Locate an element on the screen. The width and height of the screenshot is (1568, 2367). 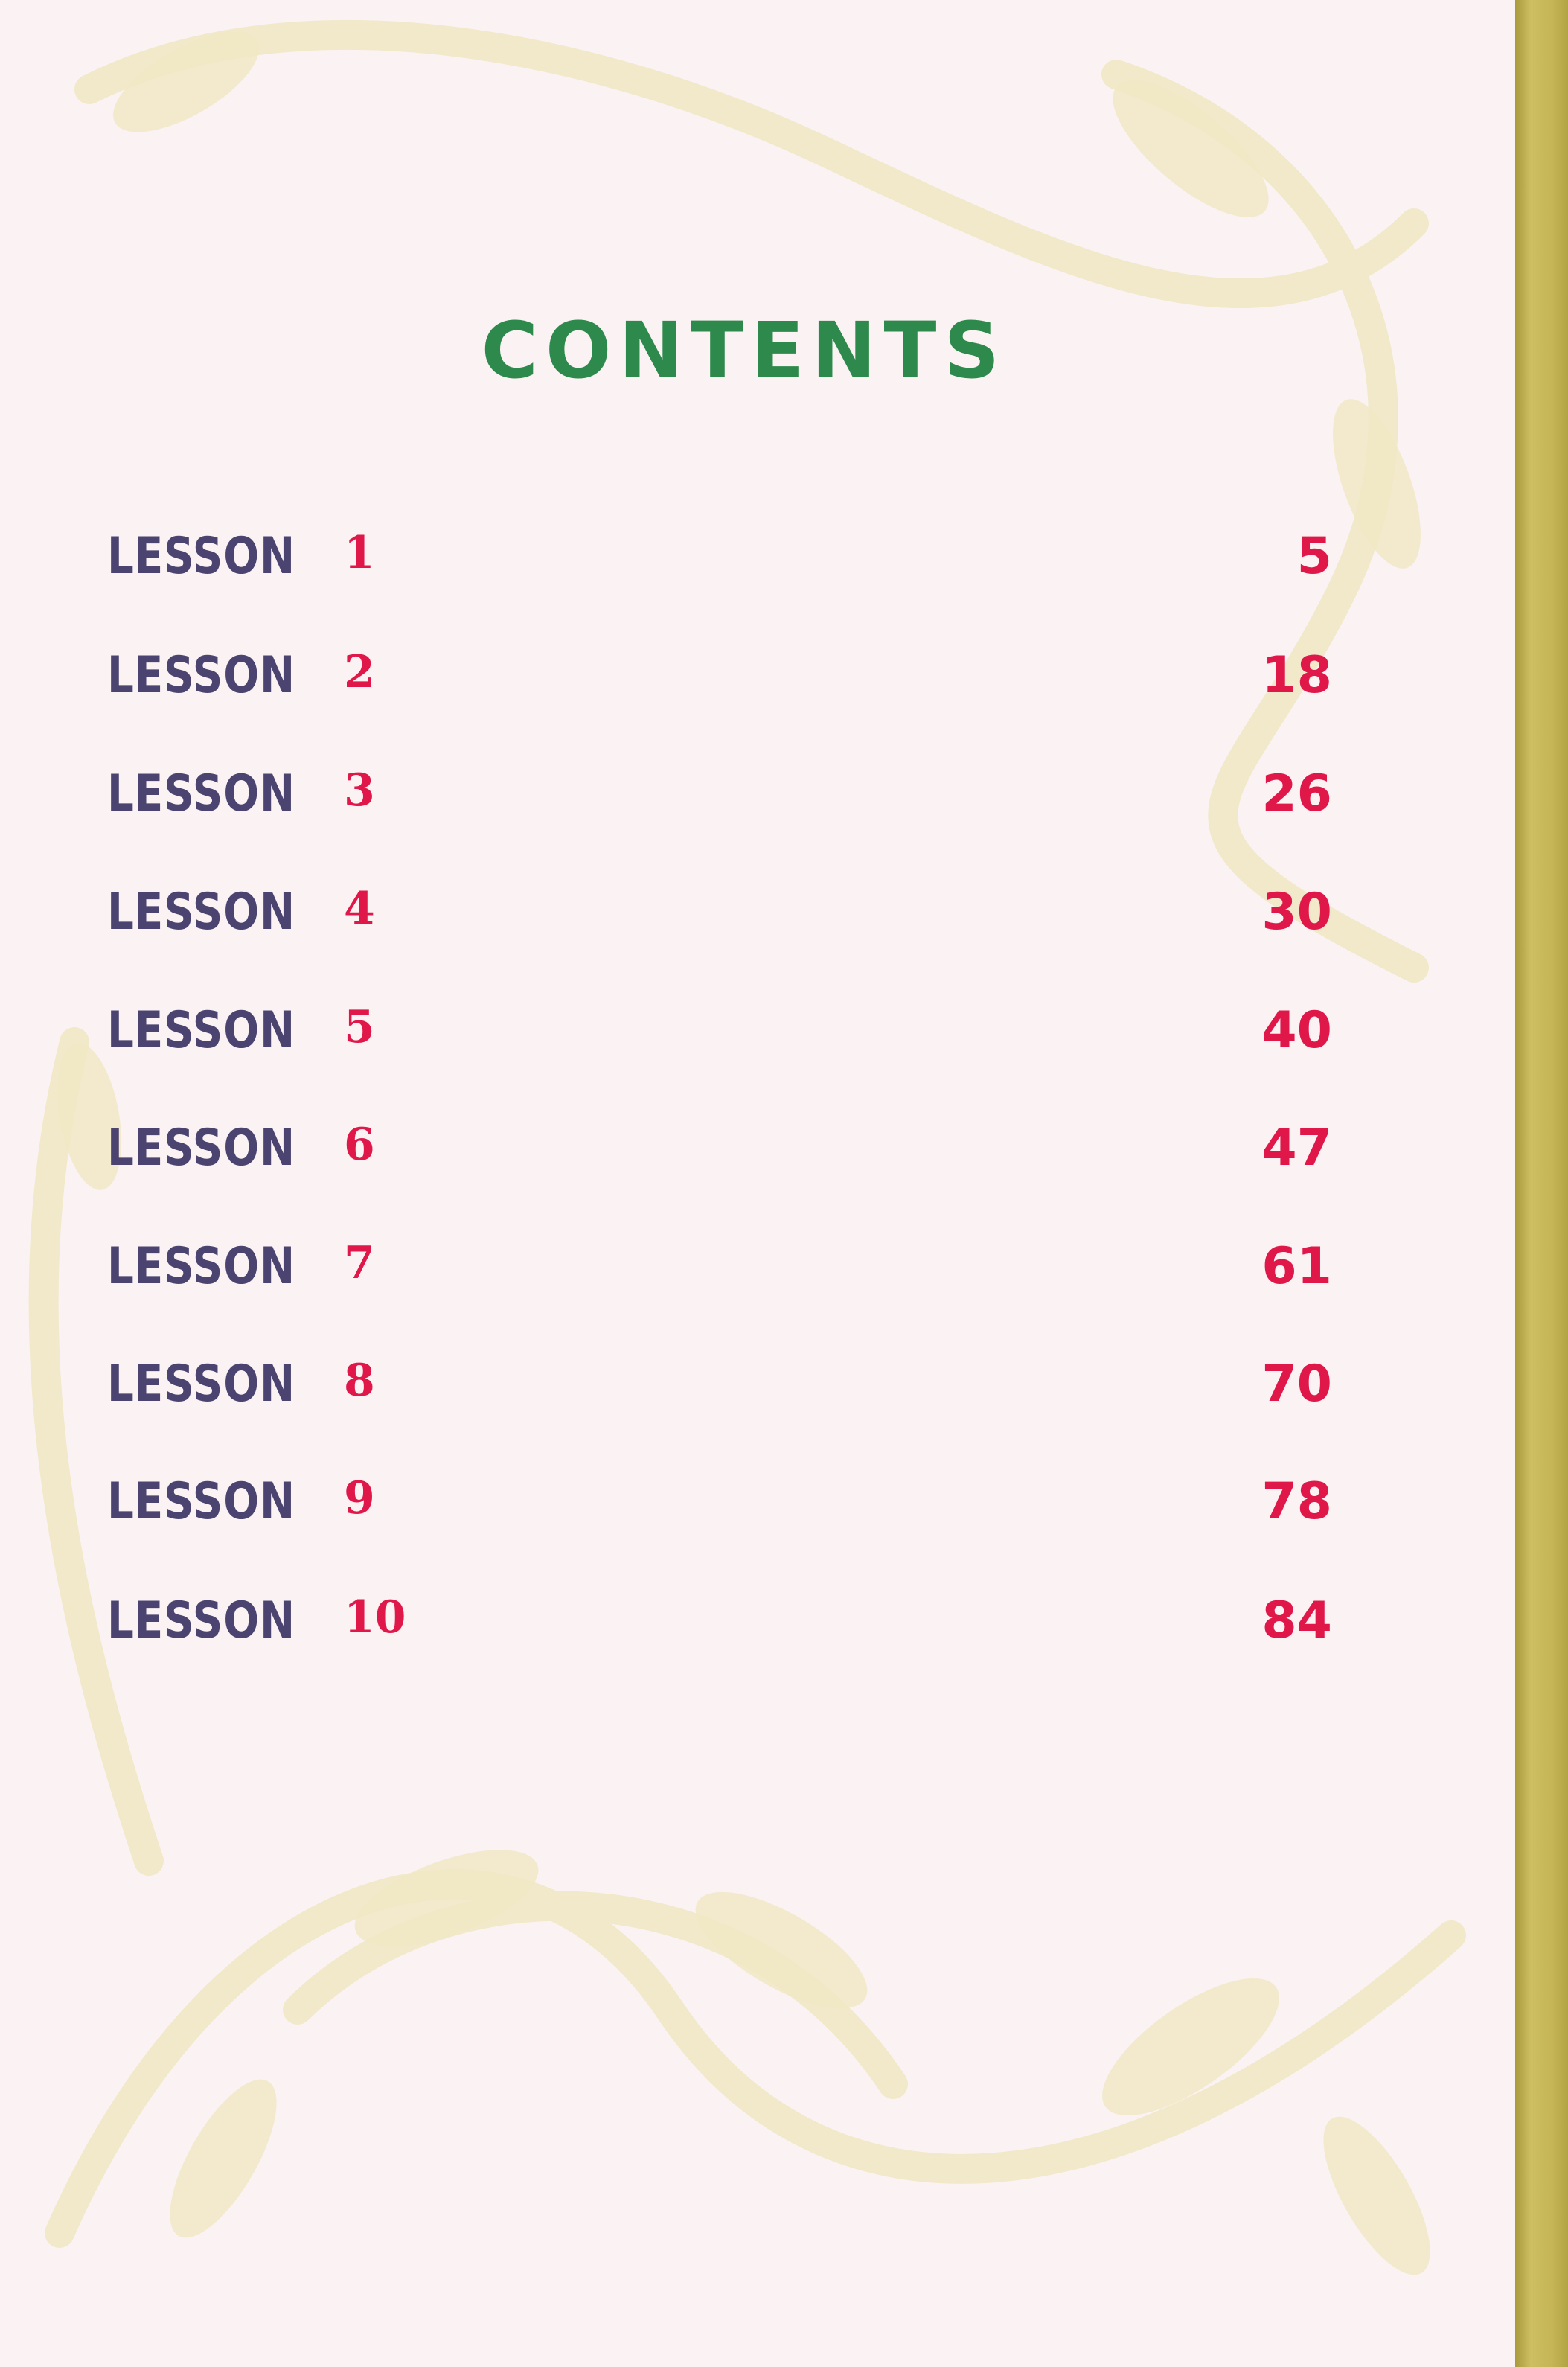
lesson-number: 10 is located at coordinates (375, 1618).